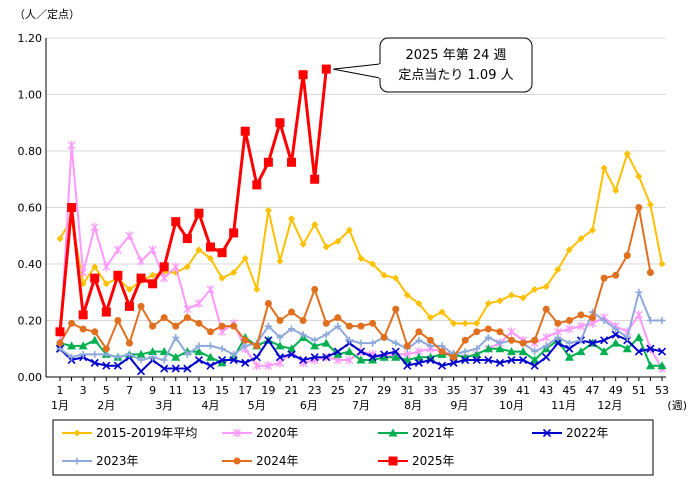 Image resolution: width=700 pixels, height=484 pixels. I want to click on month-label: 12月, so click(609, 405).